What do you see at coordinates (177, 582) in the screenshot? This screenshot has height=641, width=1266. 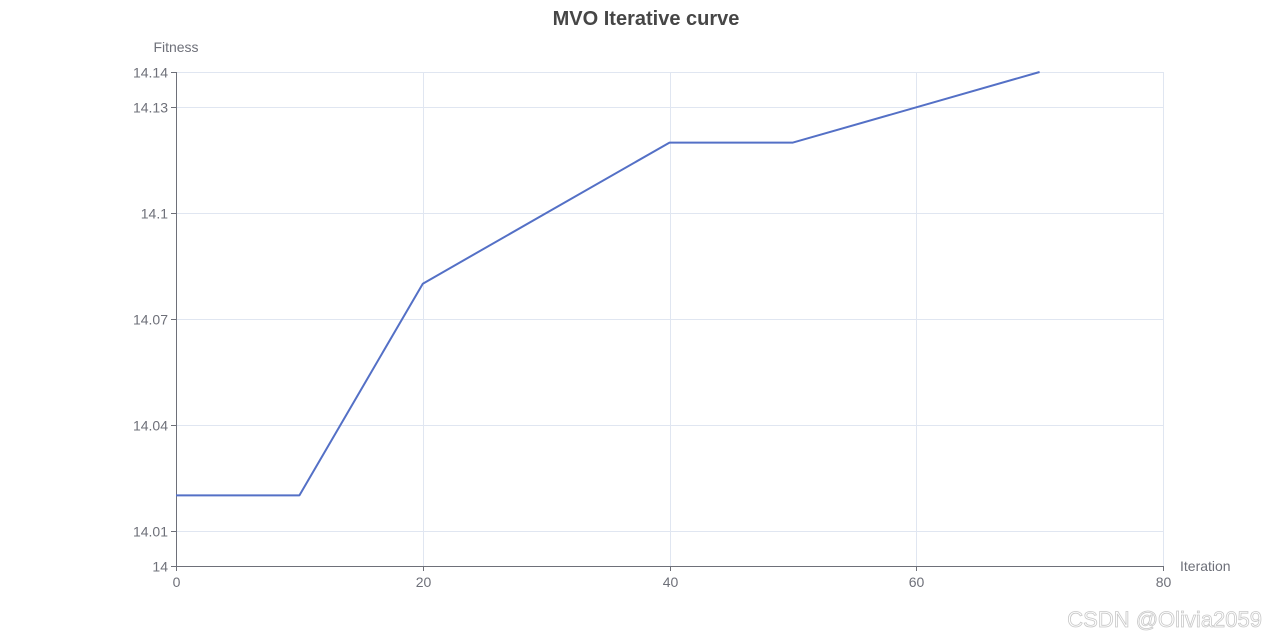 I see `x-tick-label: 0` at bounding box center [177, 582].